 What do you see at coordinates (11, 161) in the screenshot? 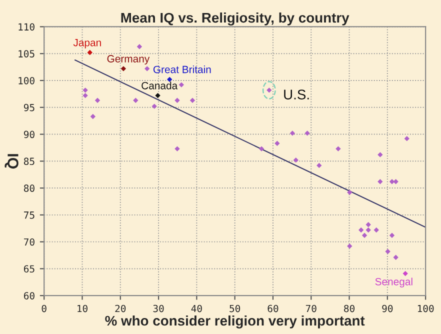
I see `y-axis-title: IQ` at bounding box center [11, 161].